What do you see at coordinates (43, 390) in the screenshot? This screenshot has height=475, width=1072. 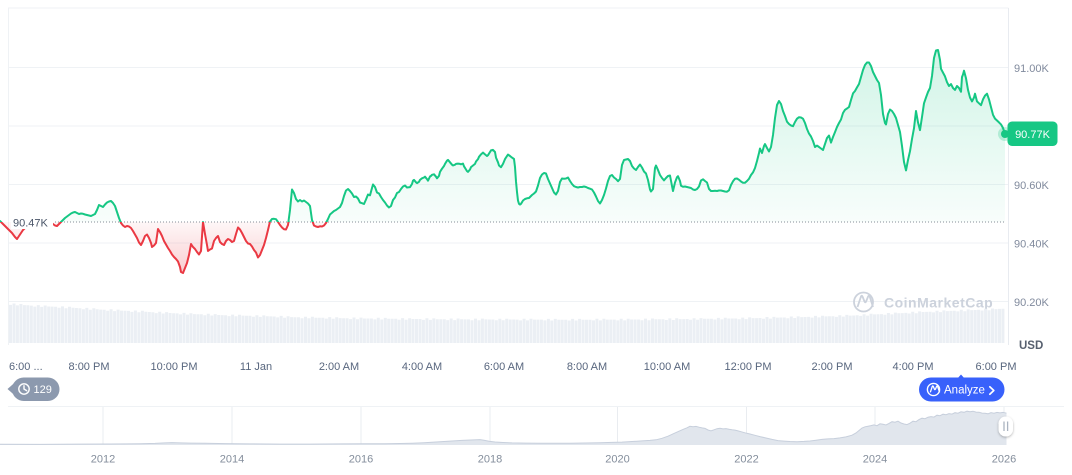 I see `svg-text: 129` at bounding box center [43, 390].